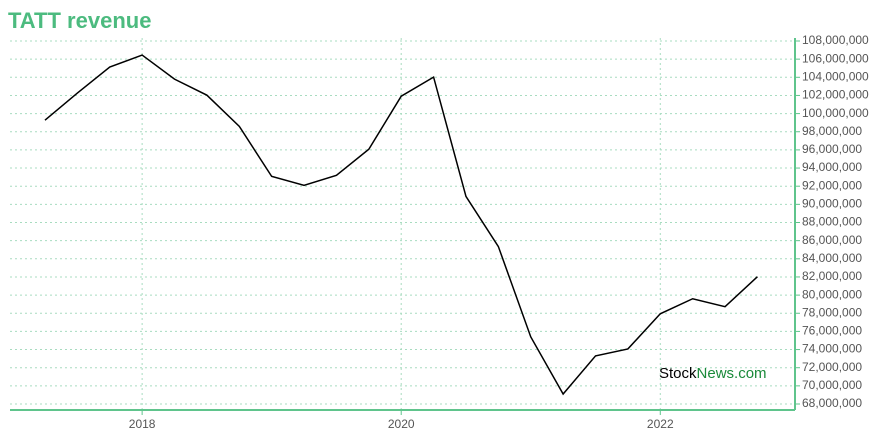 The image size is (880, 440). Describe the element at coordinates (832, 312) in the screenshot. I see `y-tick-label: 78,000,000` at that location.